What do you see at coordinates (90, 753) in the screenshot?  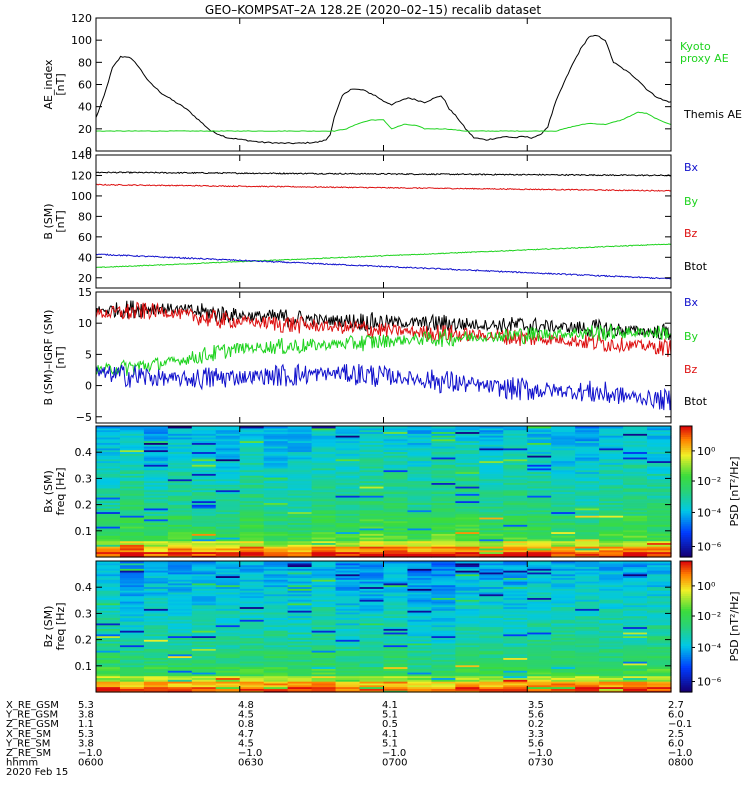 I see `orbit-value: −1.0` at bounding box center [90, 753].